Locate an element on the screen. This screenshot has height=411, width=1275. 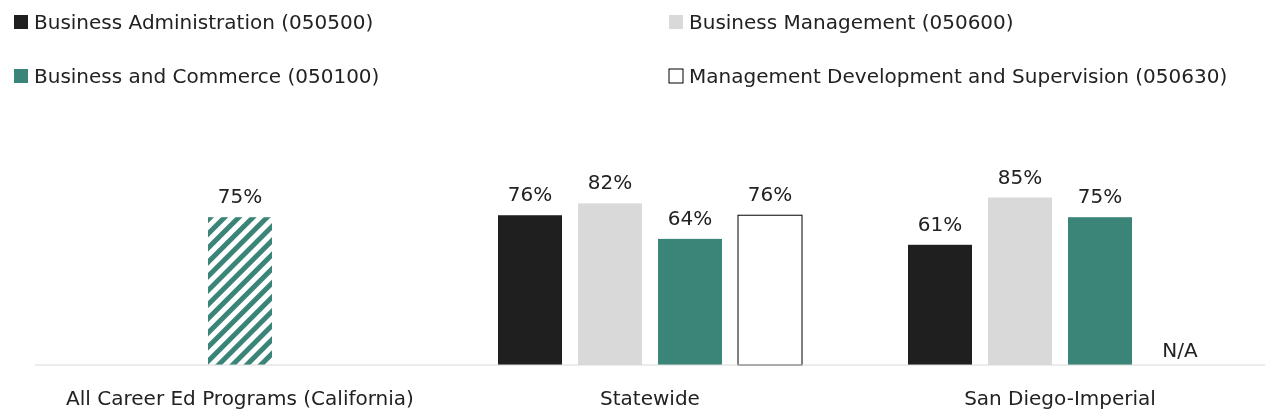
x-tick-label: Statewide is located at coordinates (650, 398).